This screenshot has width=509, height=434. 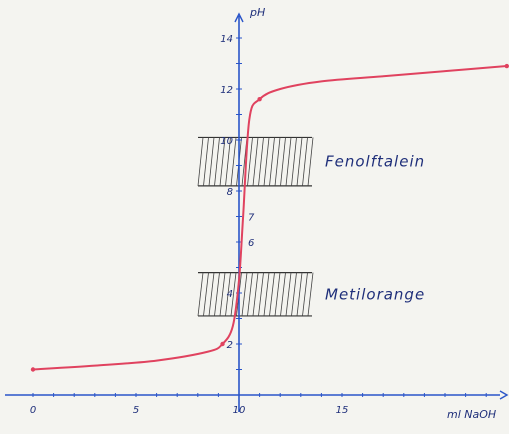 What do you see at coordinates (226, 90) in the screenshot?
I see `y-tick-label: 12` at bounding box center [226, 90].